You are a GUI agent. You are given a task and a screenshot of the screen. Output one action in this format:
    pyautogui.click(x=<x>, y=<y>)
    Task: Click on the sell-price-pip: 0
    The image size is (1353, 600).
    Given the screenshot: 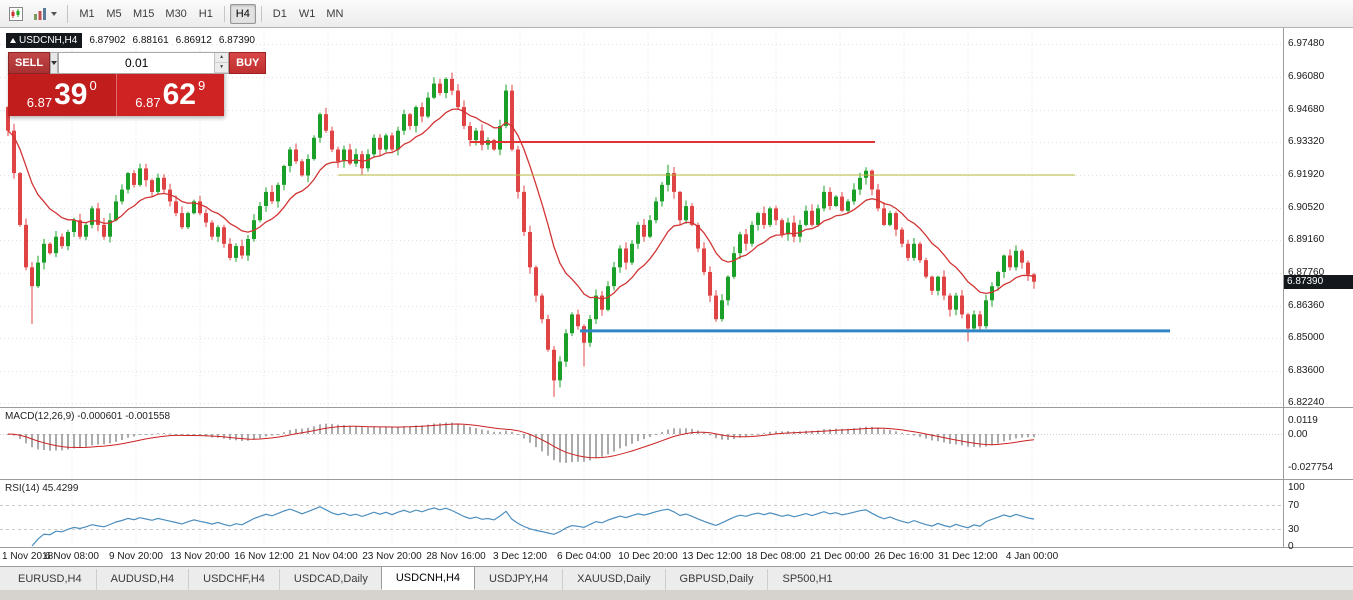 What is the action you would take?
    pyautogui.click(x=93, y=85)
    